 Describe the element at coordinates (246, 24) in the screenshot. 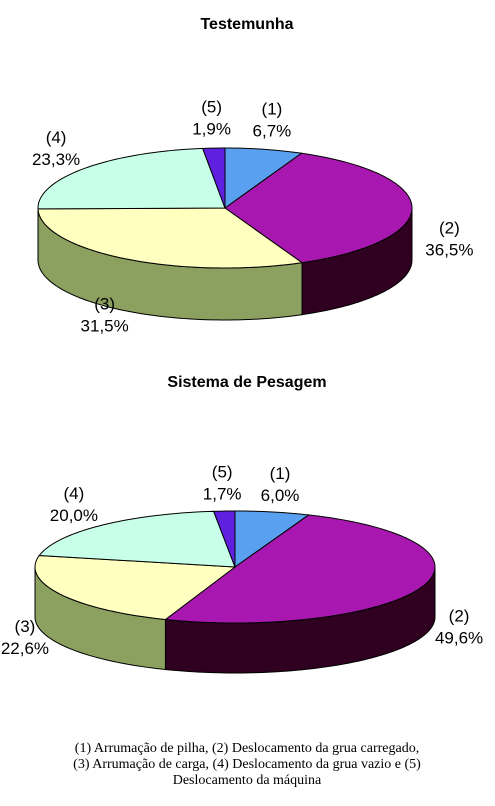

I see `chart-title: Testemunha` at that location.